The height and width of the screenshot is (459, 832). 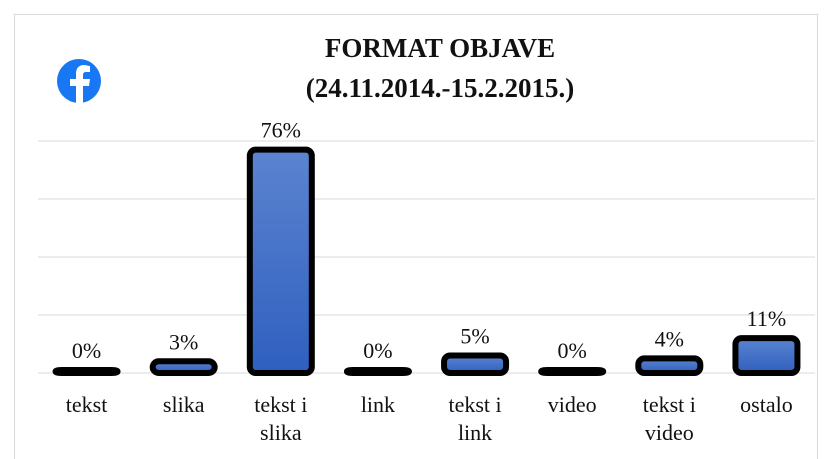 I want to click on x-tick-label: tekst i video, so click(x=669, y=418).